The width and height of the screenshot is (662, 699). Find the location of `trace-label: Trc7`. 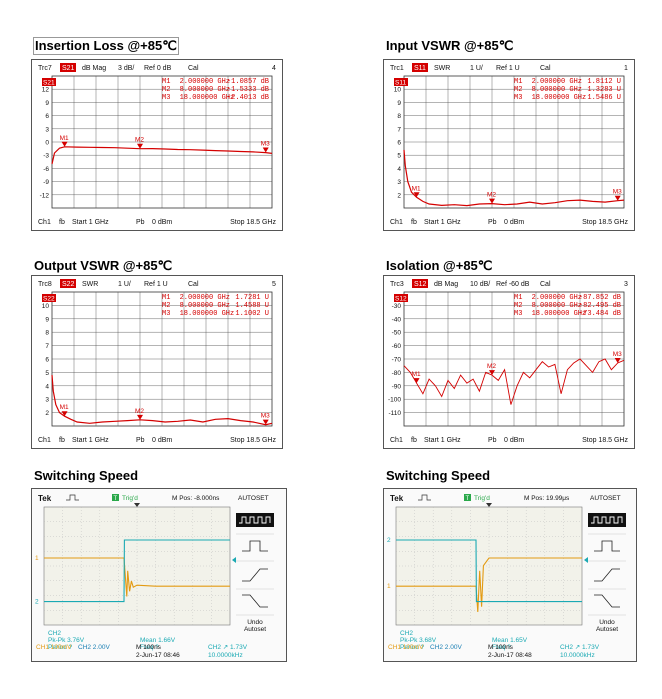

trace-label: Trc7 is located at coordinates (45, 68).